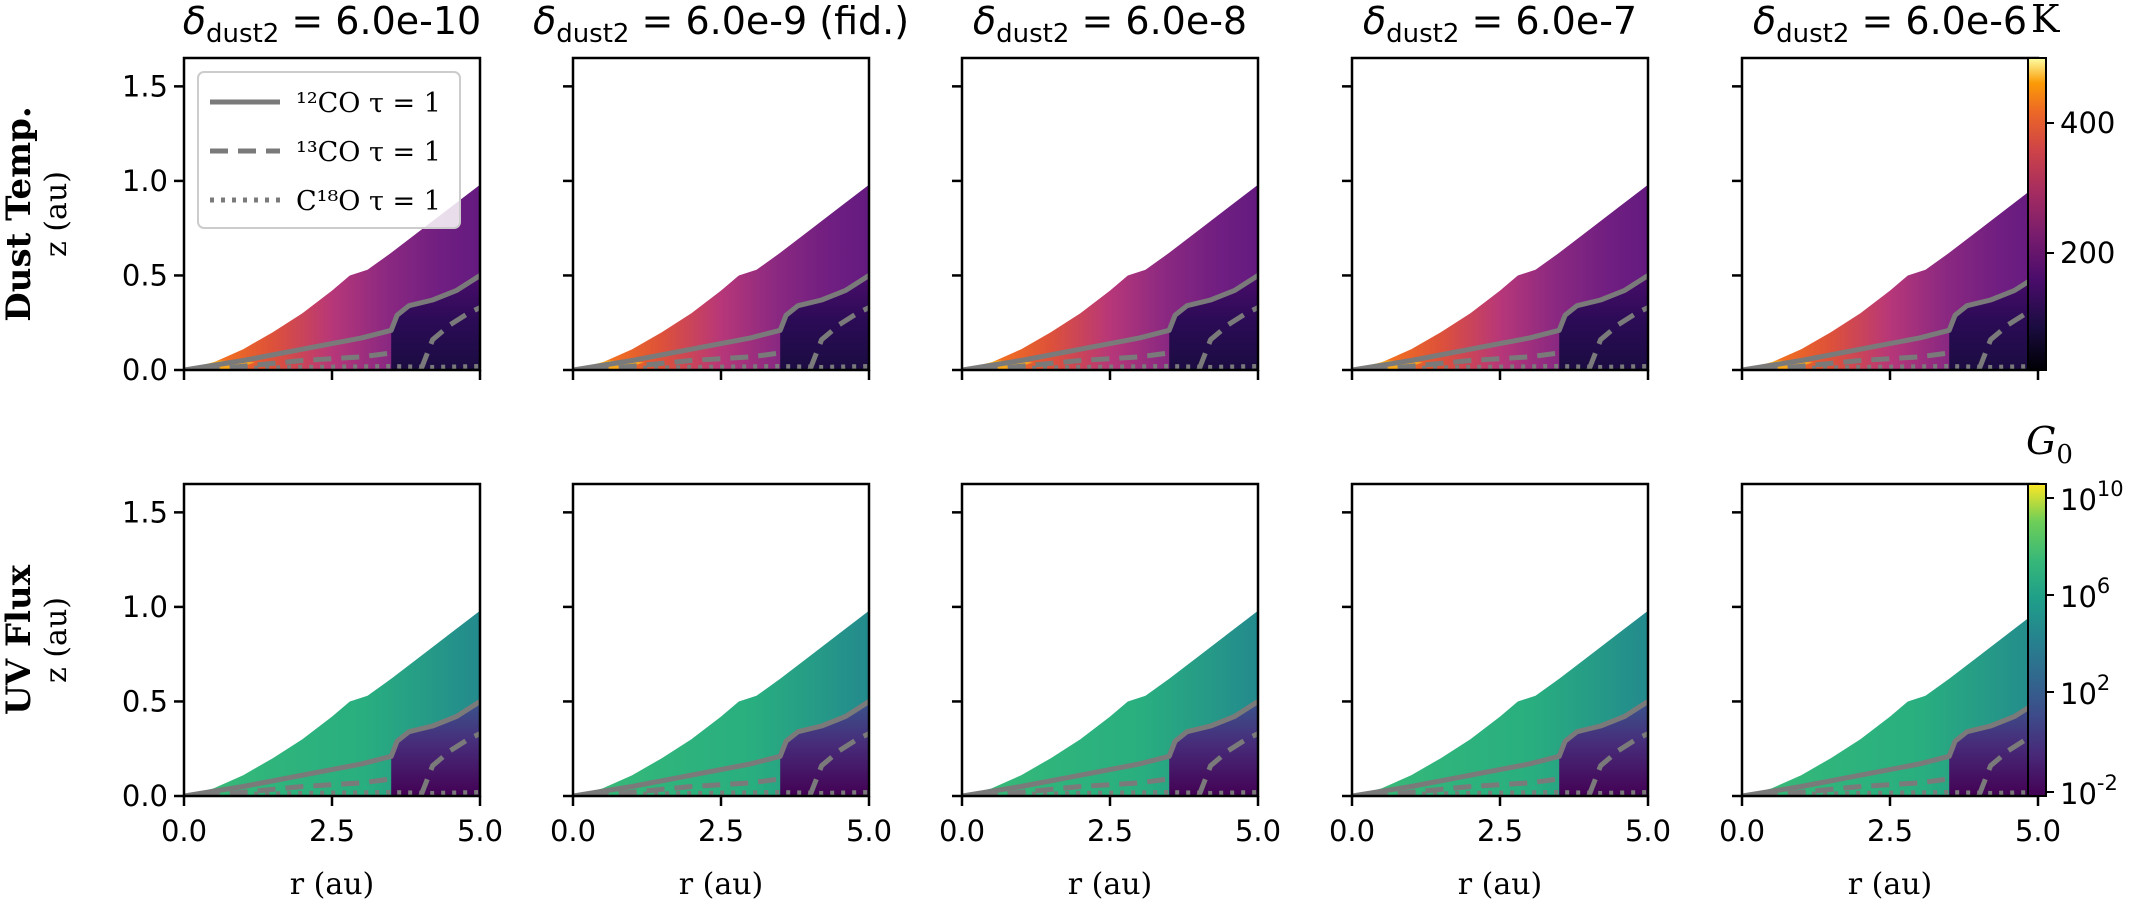  I want to click on colorbar-label-0: K, so click(2045, 20).